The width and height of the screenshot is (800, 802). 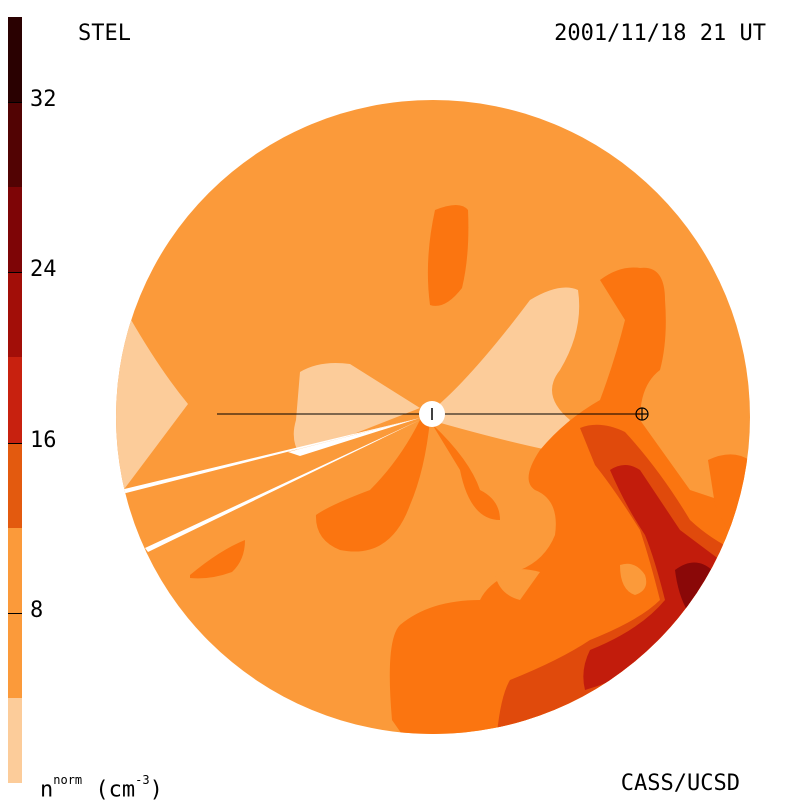 I want to click on color-bar-tick-label-0: 8, so click(x=37, y=610).